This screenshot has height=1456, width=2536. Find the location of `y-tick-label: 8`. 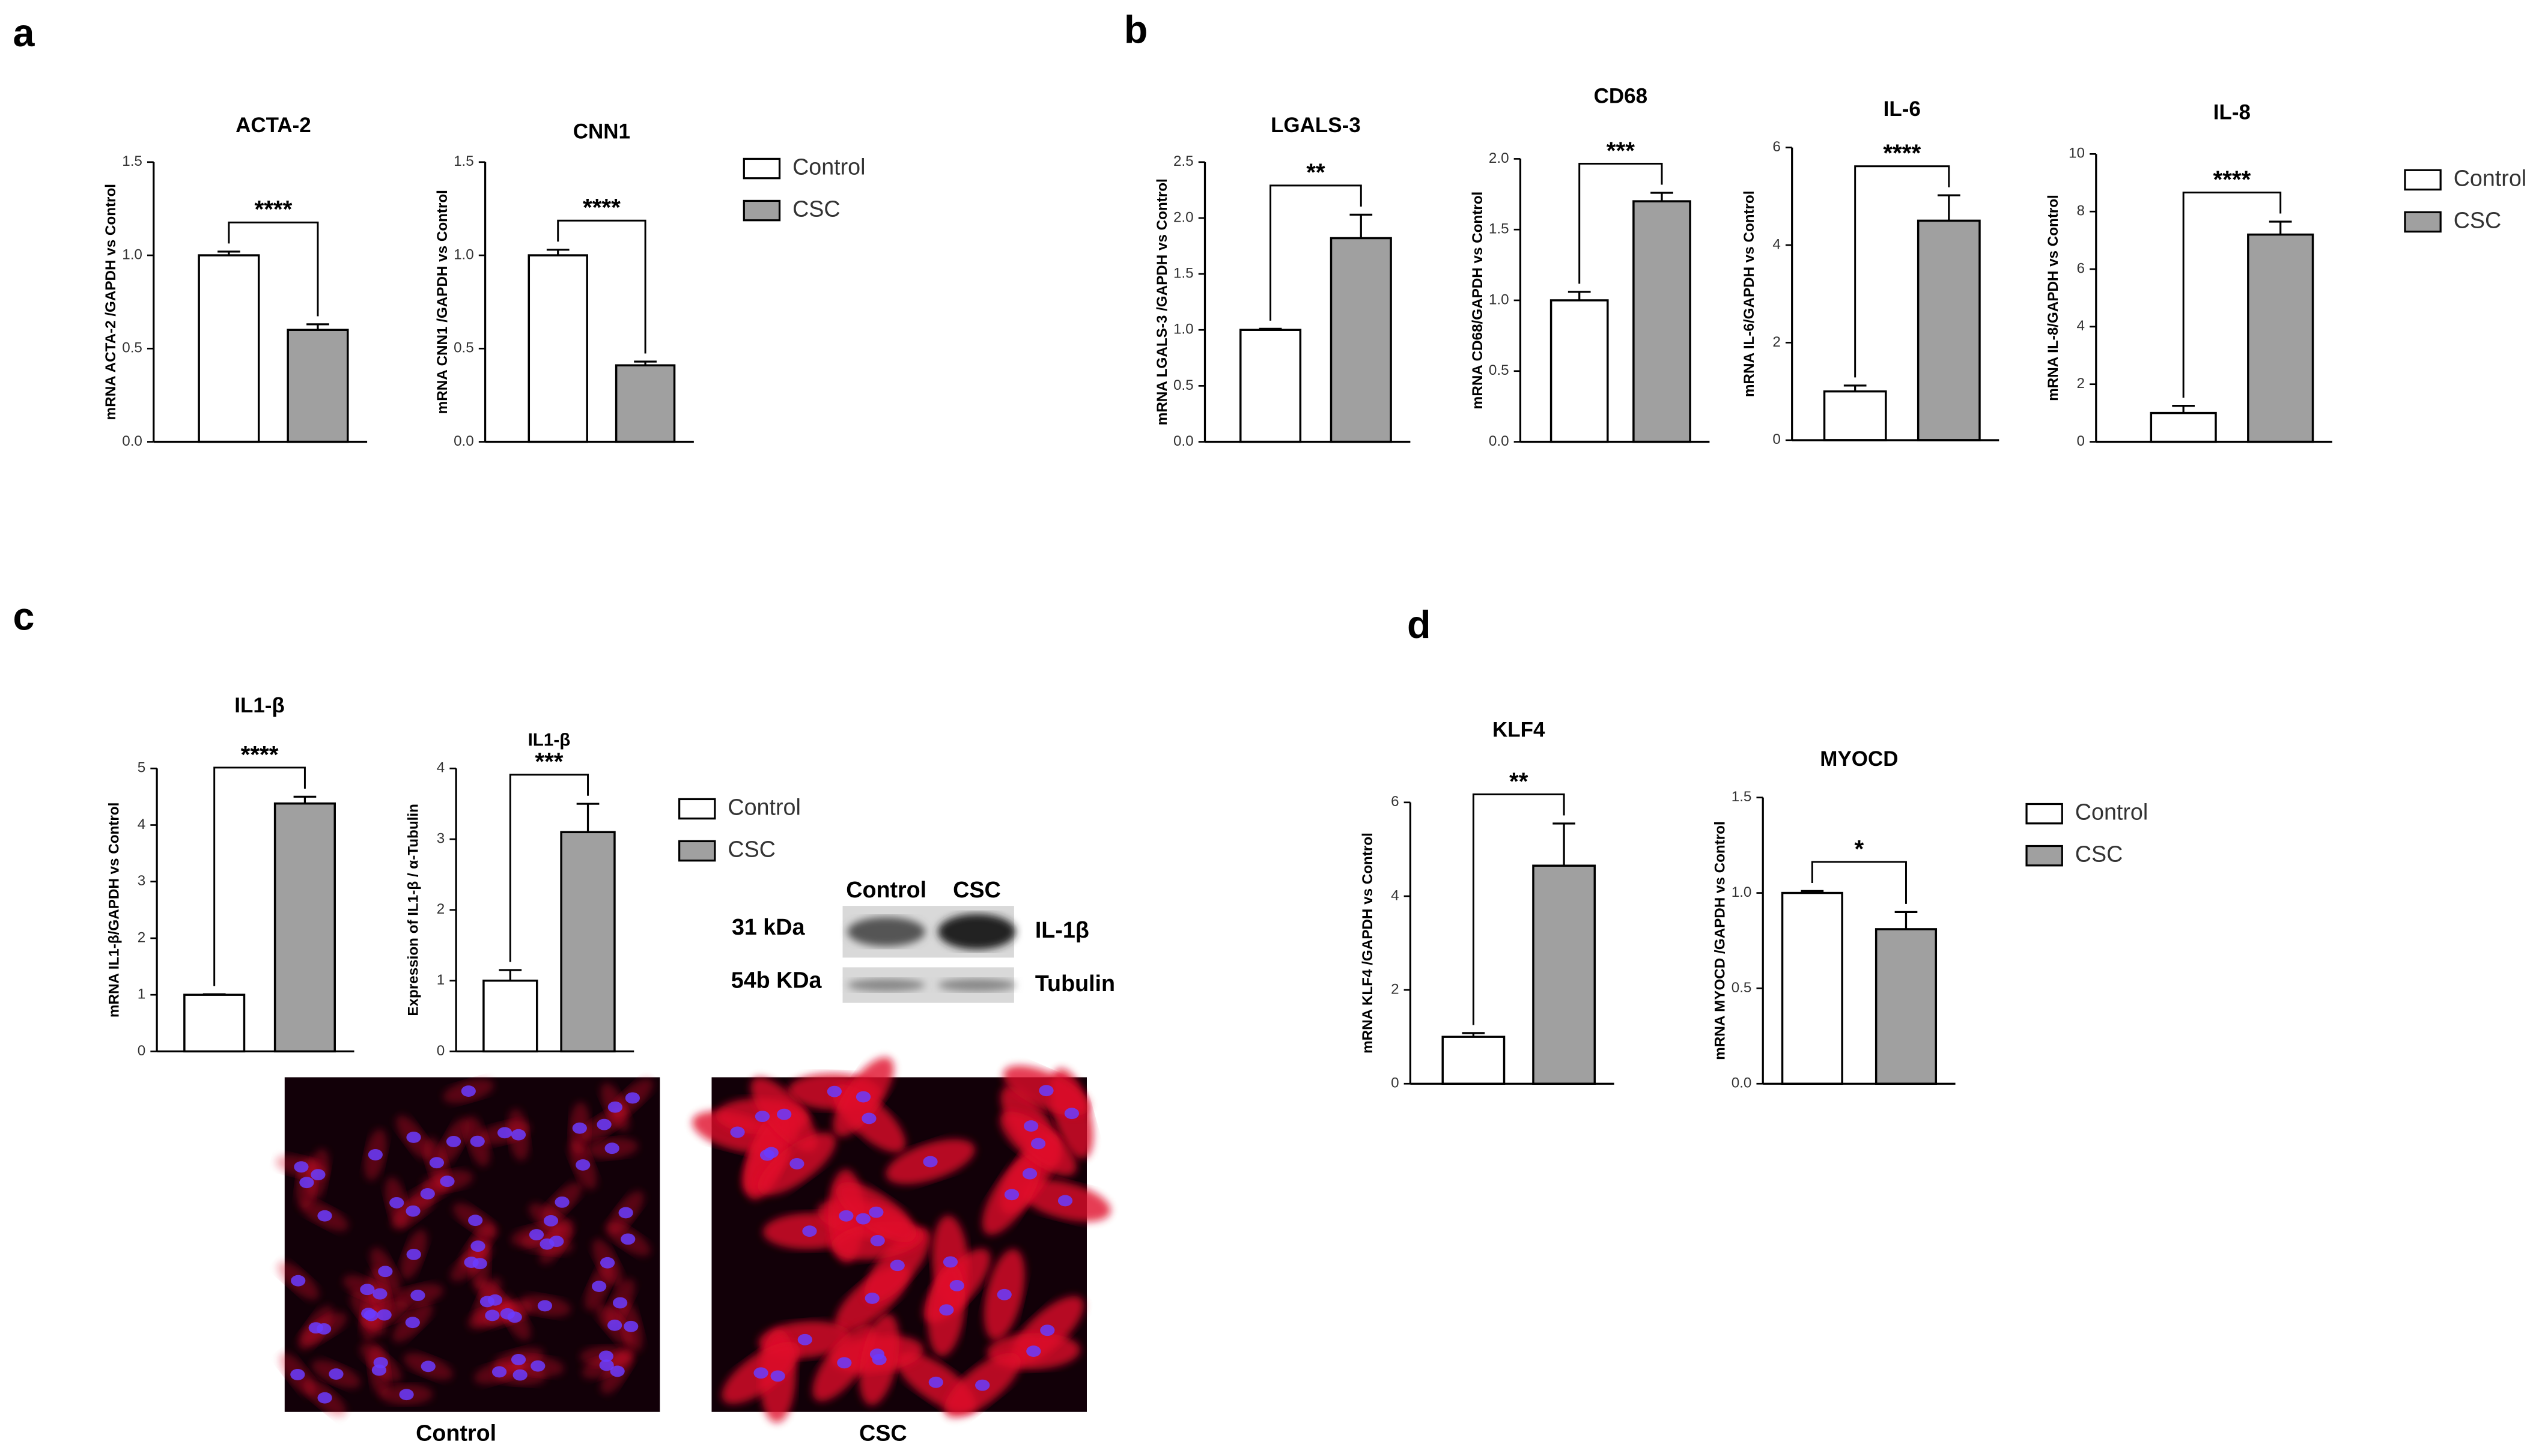

y-tick-label: 8 is located at coordinates (2080, 211).